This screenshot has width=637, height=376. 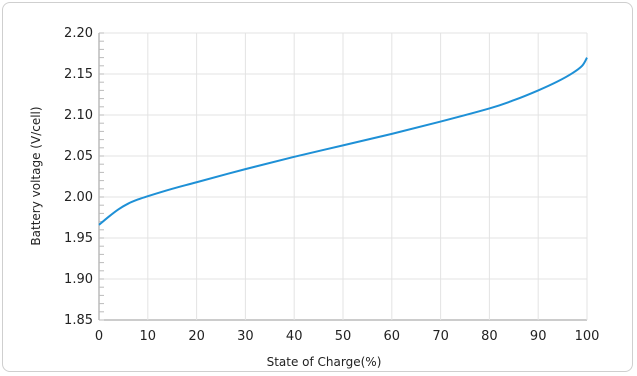 I want to click on x-tick-label: 80, so click(x=489, y=336).